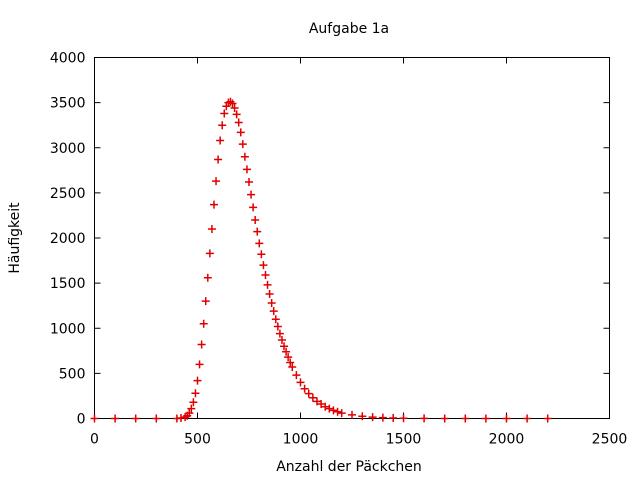 This screenshot has width=640, height=480. Describe the element at coordinates (68, 239) in the screenshot. I see `y-tick-label: 2000` at that location.